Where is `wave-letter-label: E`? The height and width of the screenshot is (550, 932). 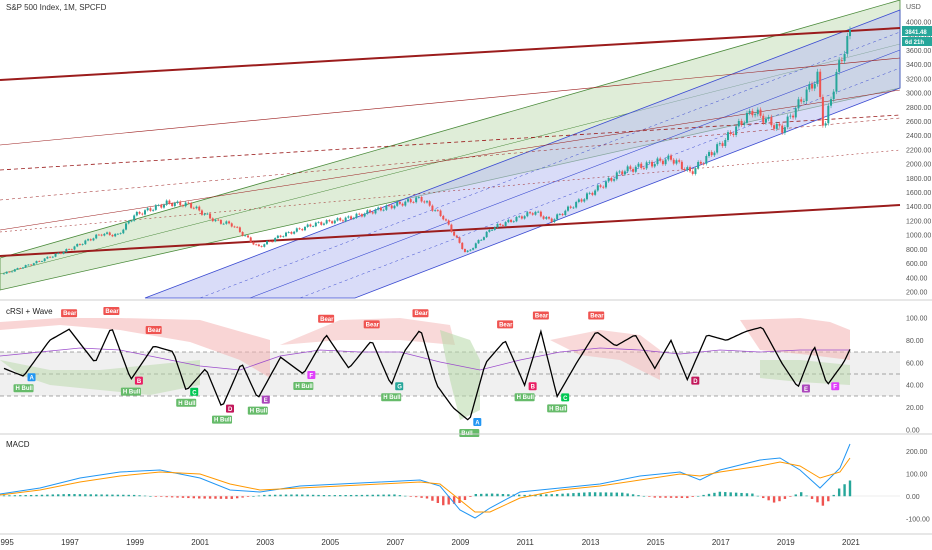
wave-letter-label: E is located at coordinates (266, 401).